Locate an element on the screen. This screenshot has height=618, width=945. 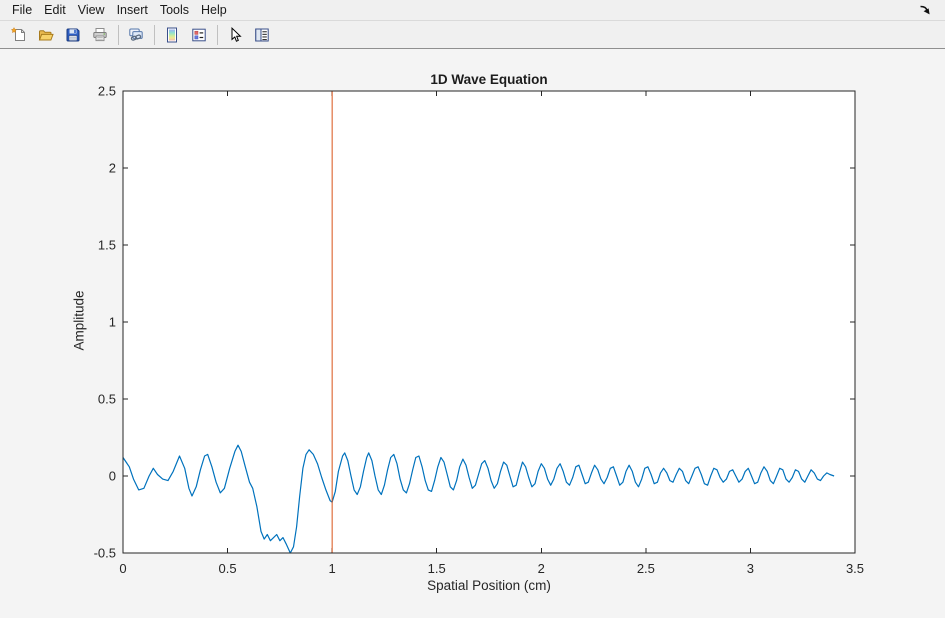
toolbar is located at coordinates (472, 35).